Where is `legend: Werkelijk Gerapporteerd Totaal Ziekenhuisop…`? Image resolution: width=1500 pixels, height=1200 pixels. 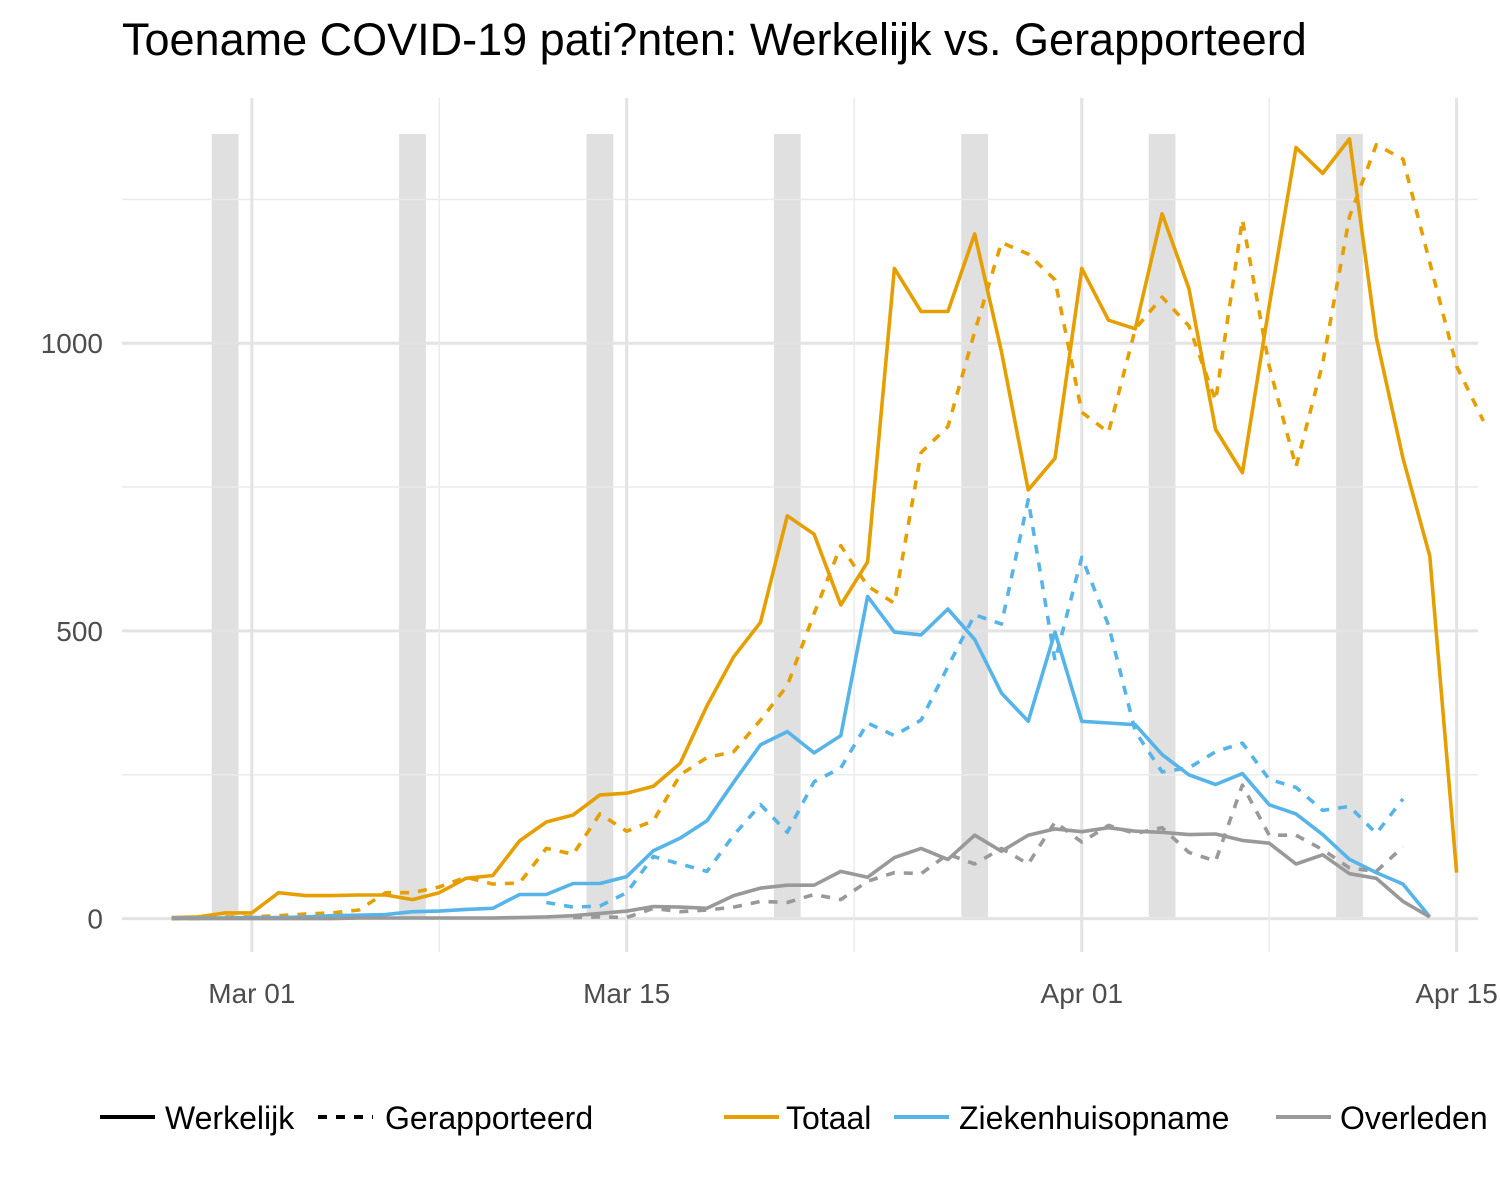 legend: Werkelijk Gerapporteerd Totaal Ziekenhuisop… is located at coordinates (794, 1118).